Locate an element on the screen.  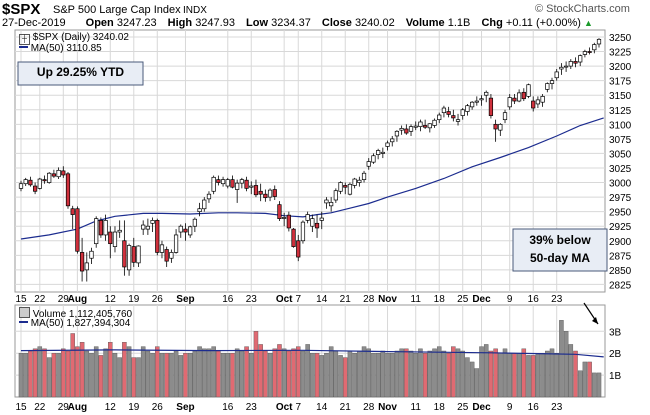
high-value: 3247.93 is located at coordinates (215, 23).